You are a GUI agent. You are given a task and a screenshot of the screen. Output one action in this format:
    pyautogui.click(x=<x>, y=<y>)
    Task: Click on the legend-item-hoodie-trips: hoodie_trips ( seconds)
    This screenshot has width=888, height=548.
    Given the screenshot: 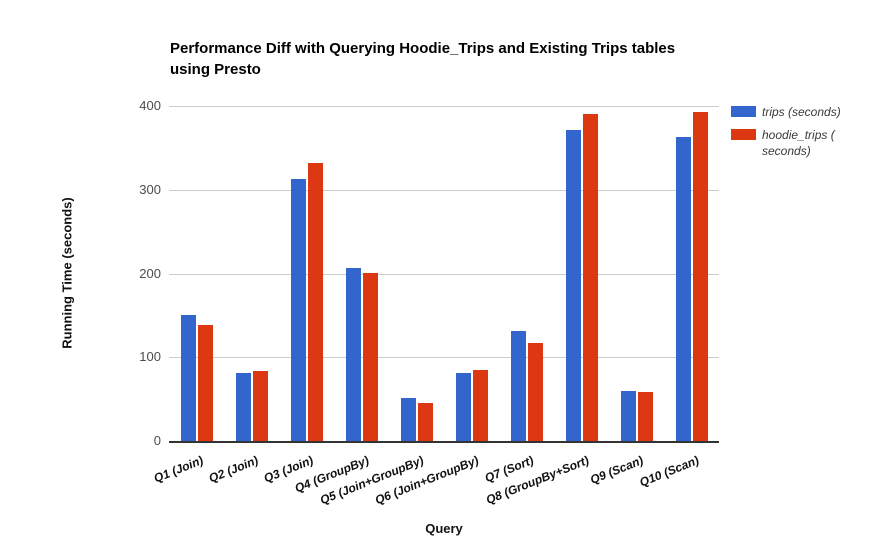 What is the action you would take?
    pyautogui.click(x=798, y=143)
    